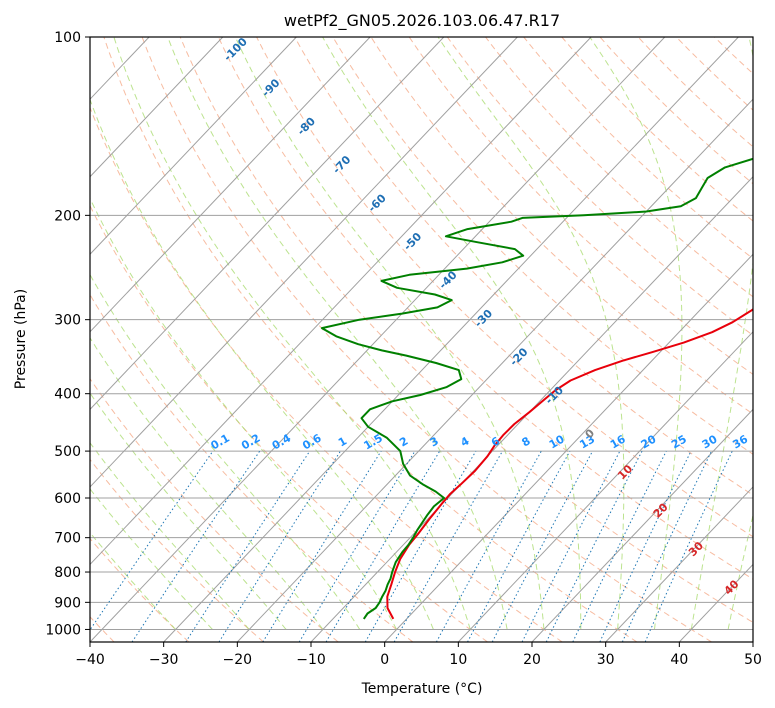  I want to click on mixing-ratio-label: 36, so click(740, 441).